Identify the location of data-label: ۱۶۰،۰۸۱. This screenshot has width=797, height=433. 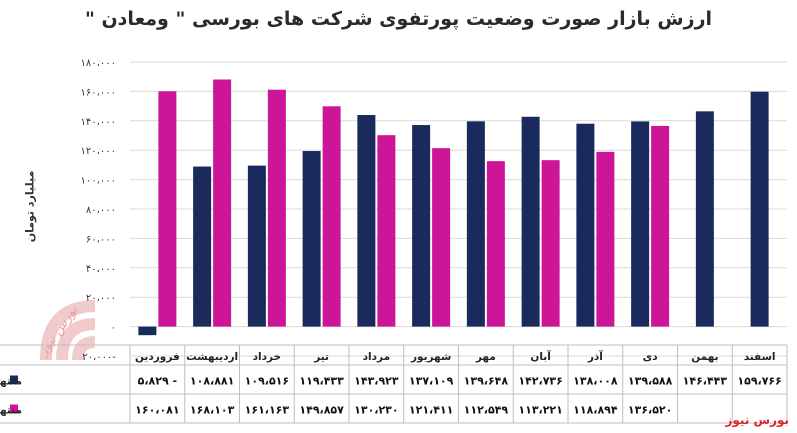
(157, 410).